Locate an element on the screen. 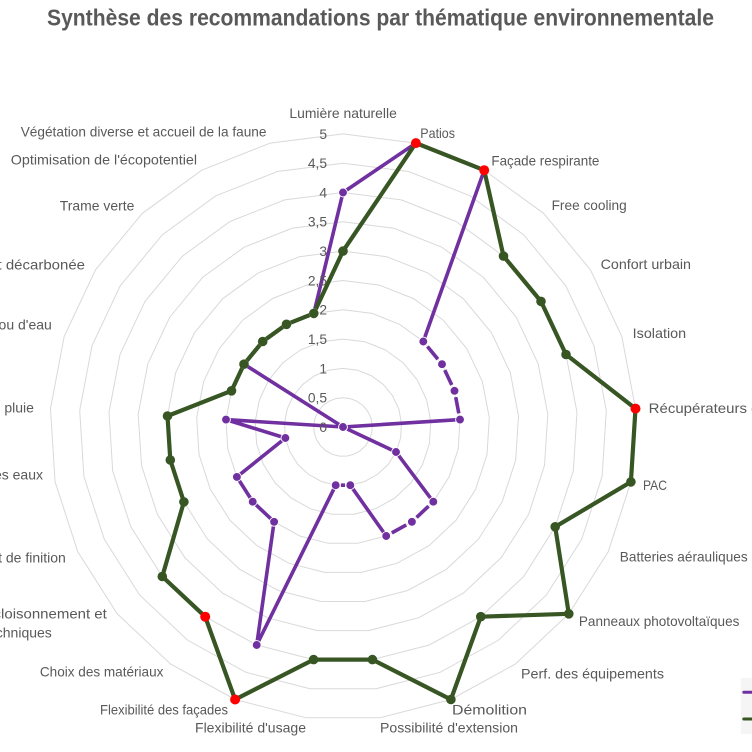  svg-text: Revêtement de finition is located at coordinates (33, 558).